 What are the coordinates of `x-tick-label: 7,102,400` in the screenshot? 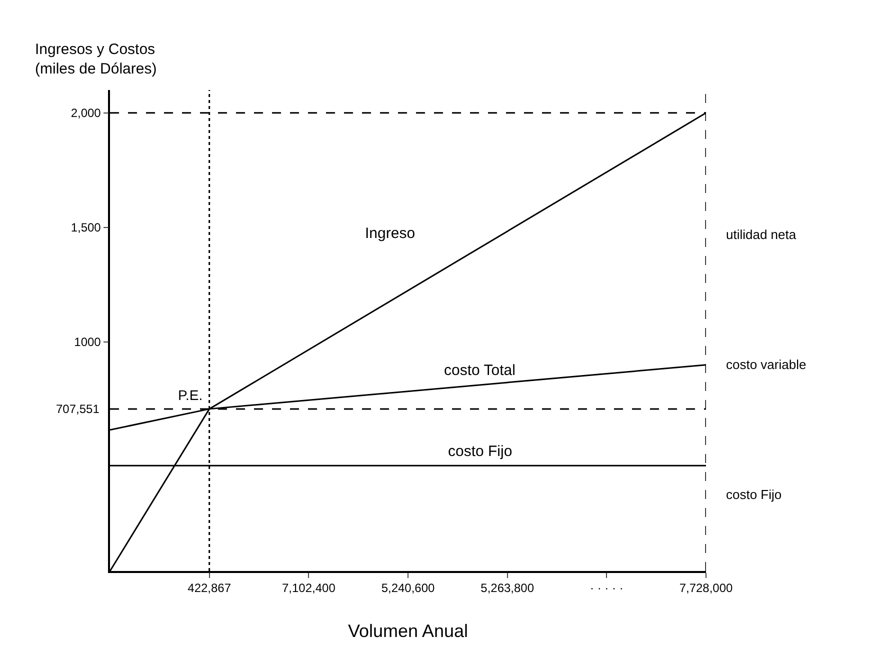 It's located at (309, 588).